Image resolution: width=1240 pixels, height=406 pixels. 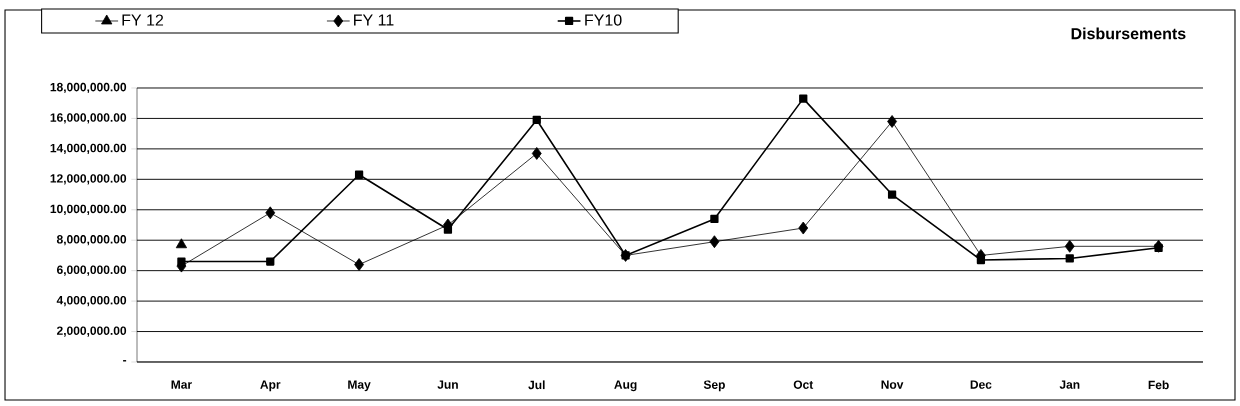 What do you see at coordinates (181, 384) in the screenshot?
I see `x-tick-label: Mar` at bounding box center [181, 384].